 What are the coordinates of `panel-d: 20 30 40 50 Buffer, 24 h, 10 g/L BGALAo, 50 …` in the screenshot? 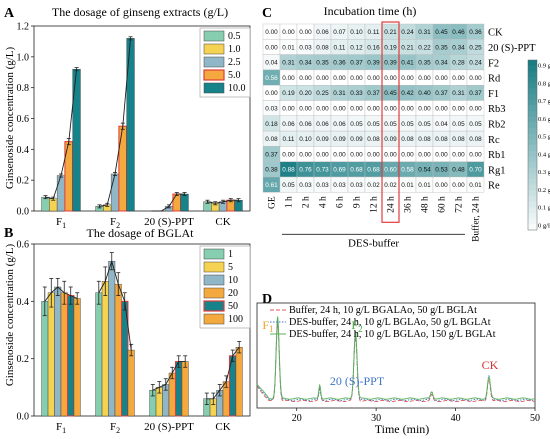 It's located at (398, 363).